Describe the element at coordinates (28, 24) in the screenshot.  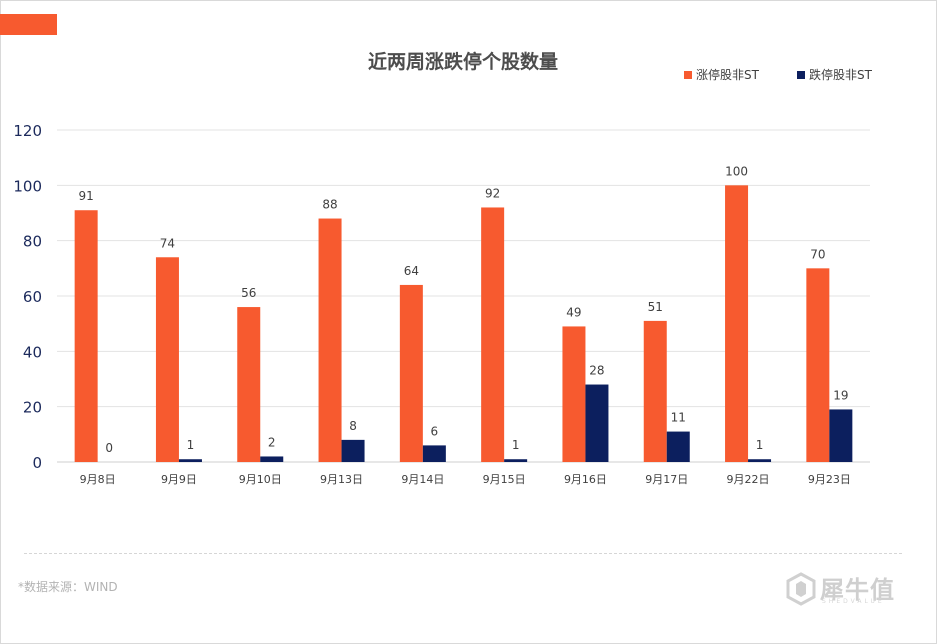
I see `corner-accent-tag` at that location.